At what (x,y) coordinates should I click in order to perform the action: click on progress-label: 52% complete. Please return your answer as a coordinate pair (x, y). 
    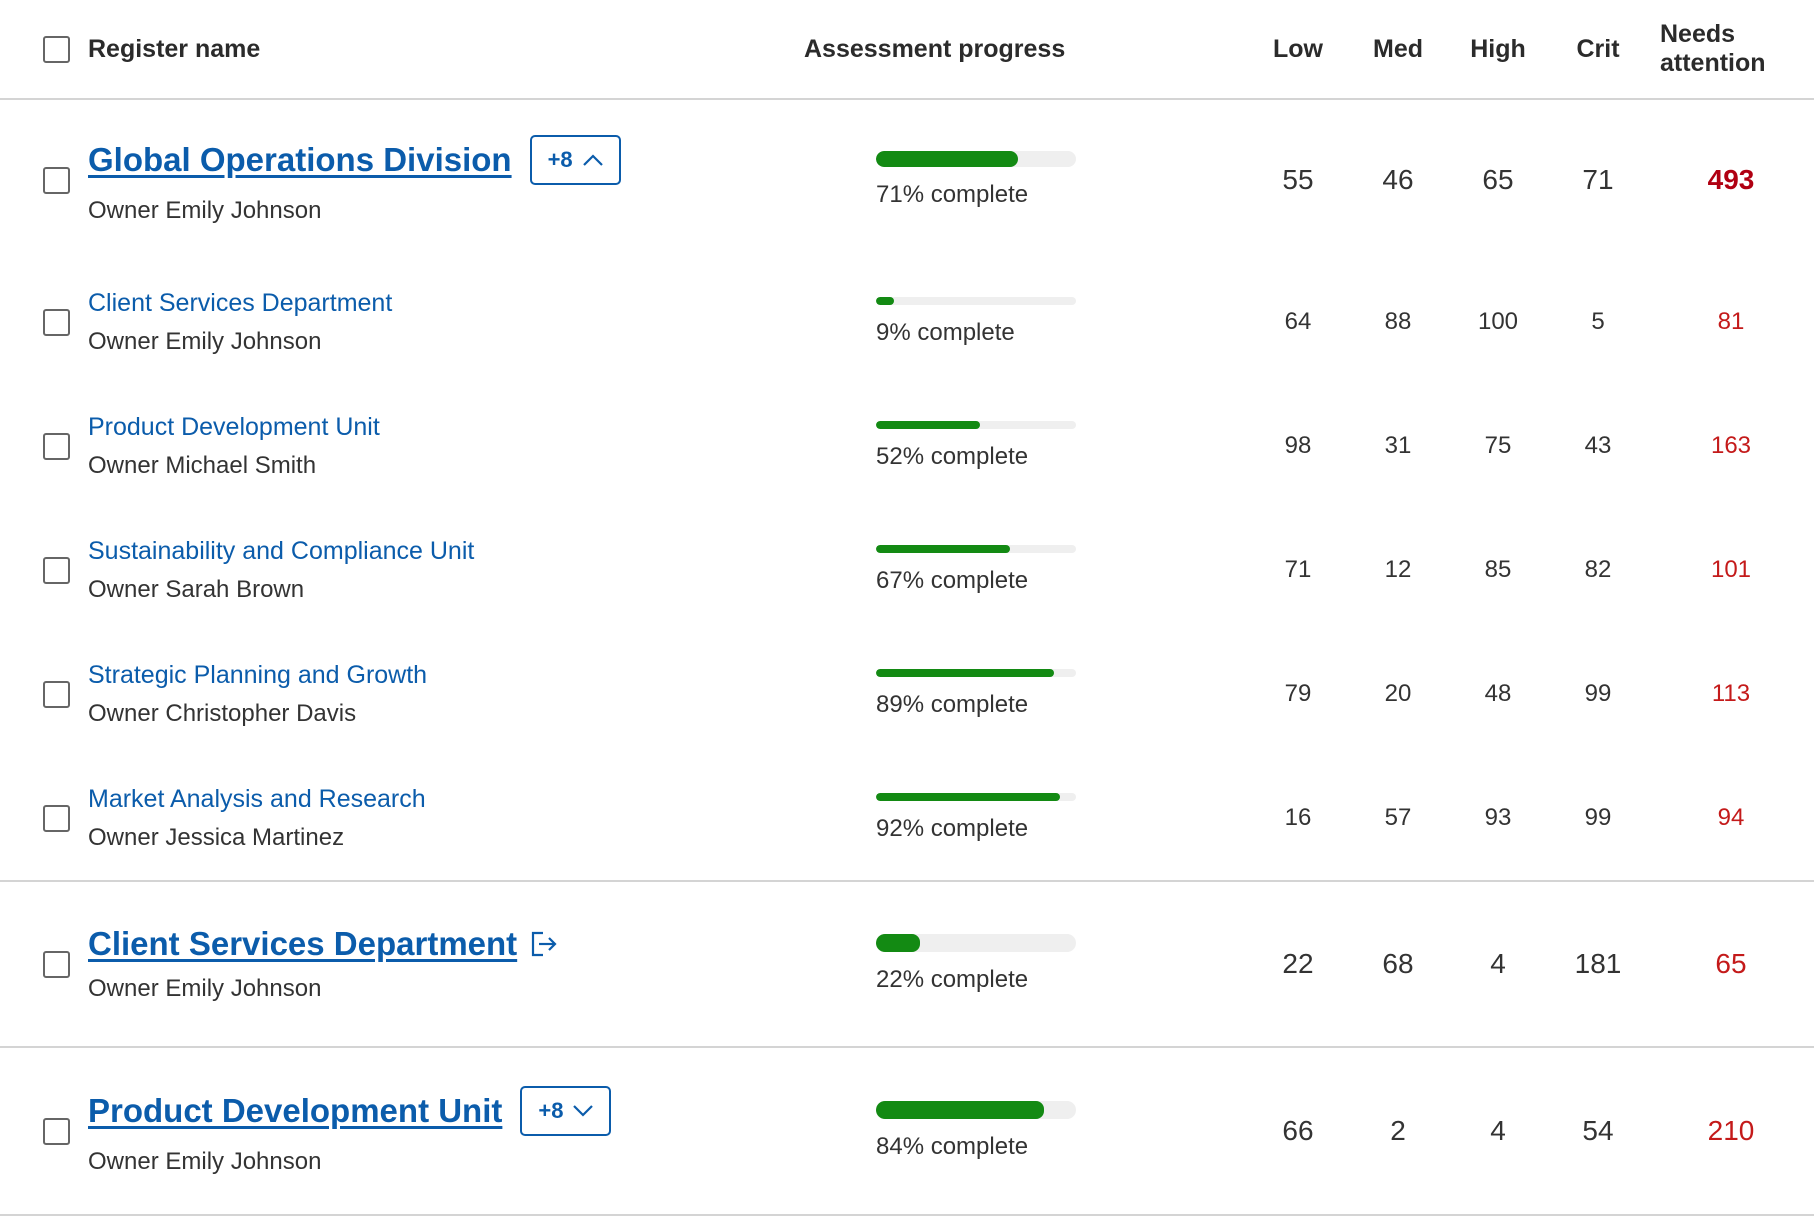
    Looking at the image, I should click on (952, 456).